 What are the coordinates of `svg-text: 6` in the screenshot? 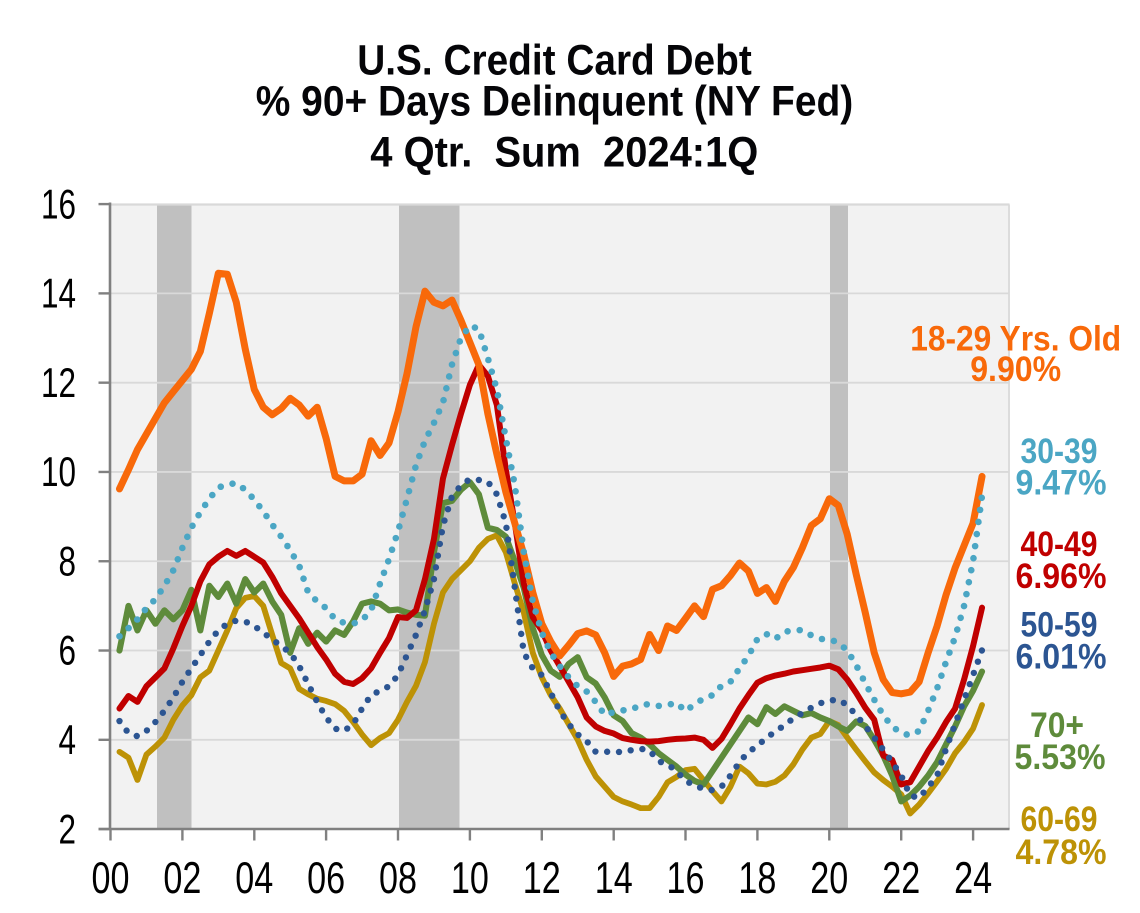 It's located at (68, 650).